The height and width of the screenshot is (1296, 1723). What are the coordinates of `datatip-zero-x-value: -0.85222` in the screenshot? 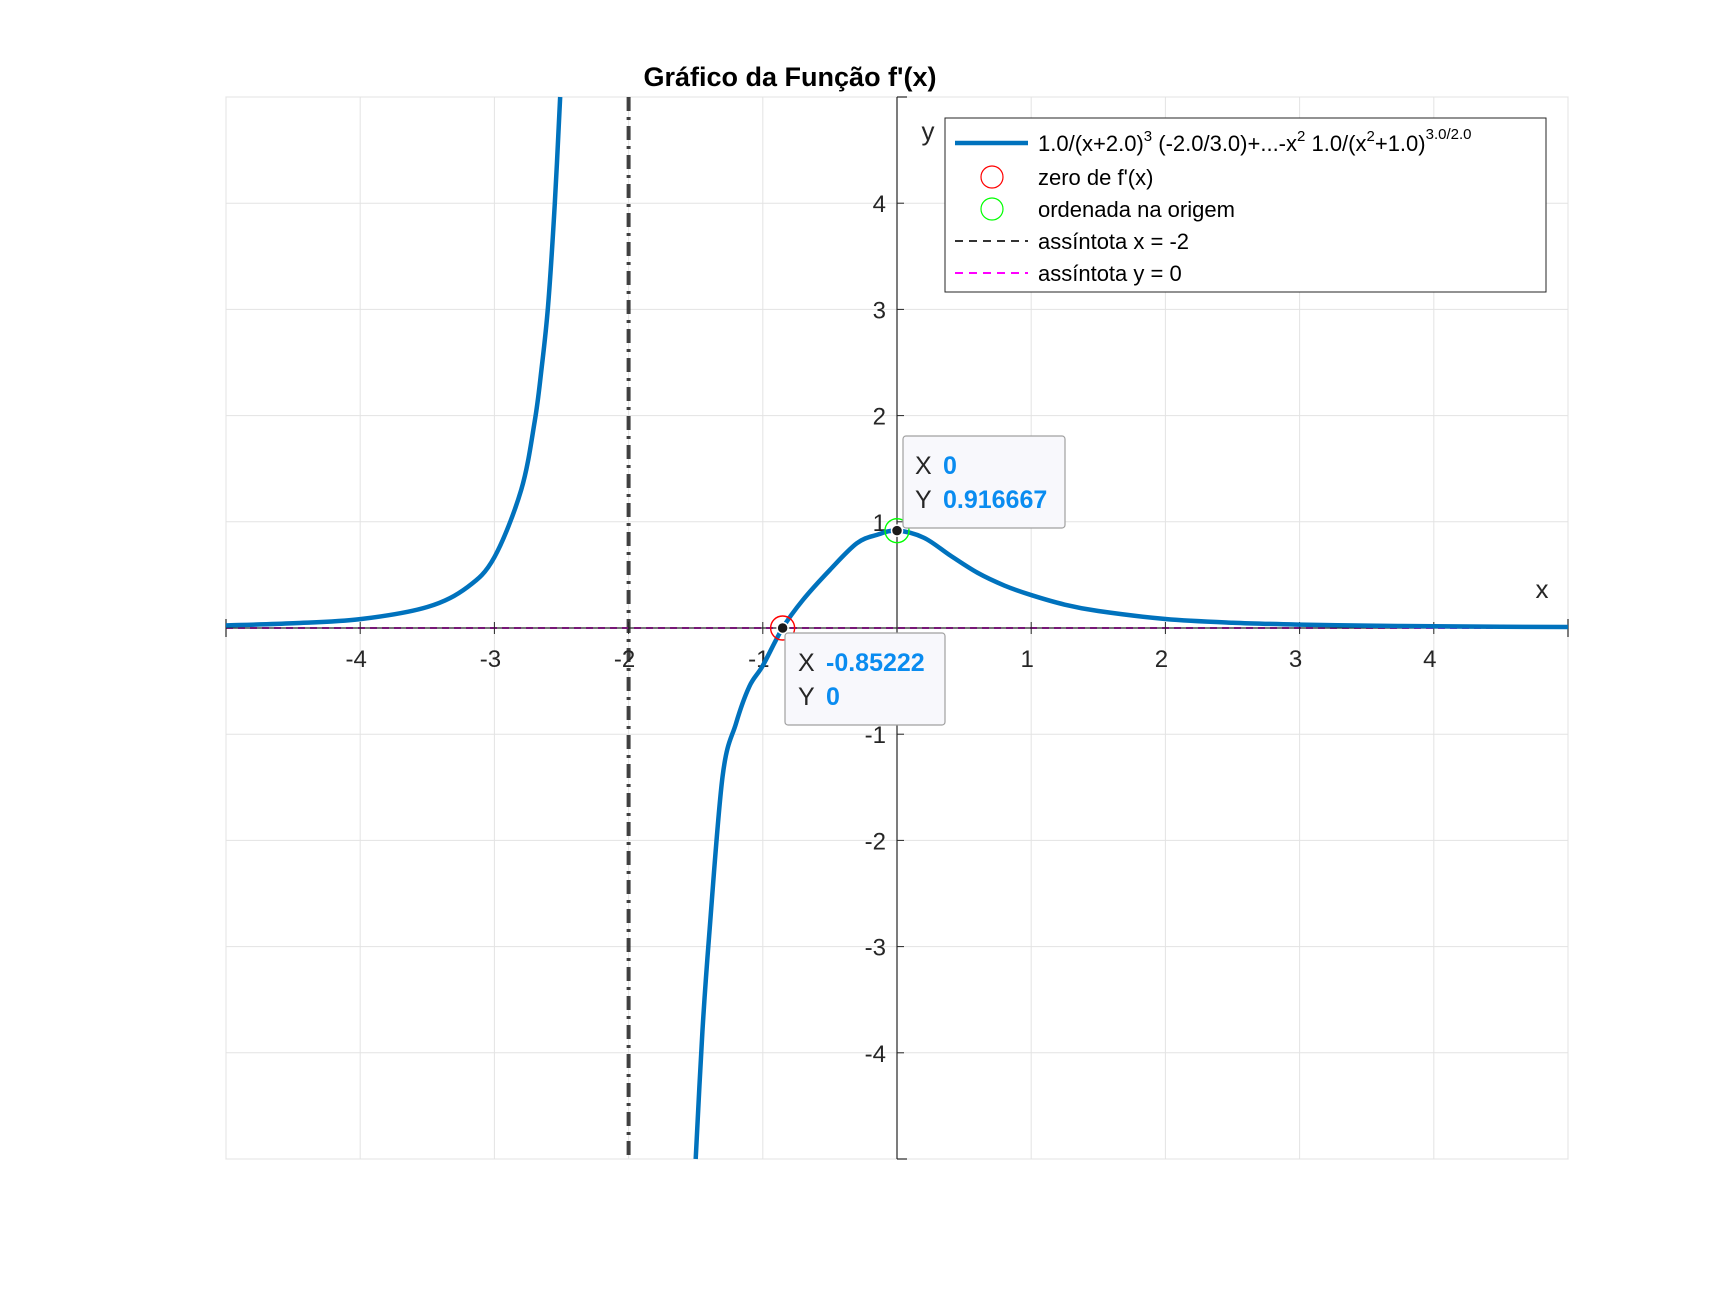 It's located at (875, 663).